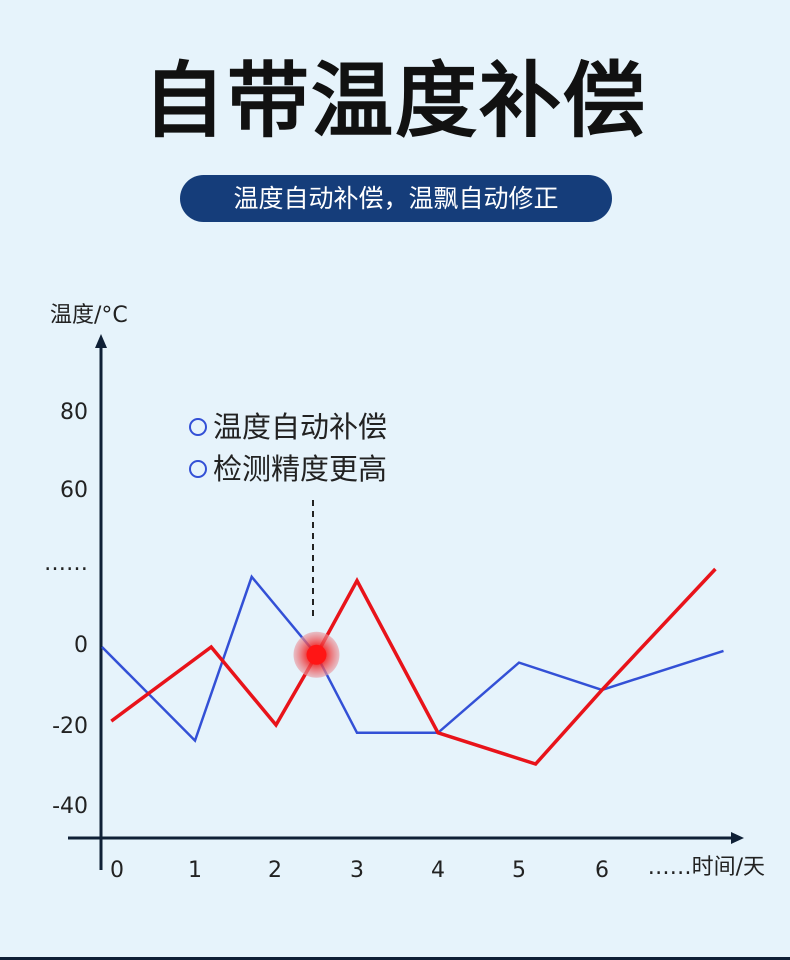 The height and width of the screenshot is (960, 790). I want to click on x-tick-label: 0, so click(117, 870).